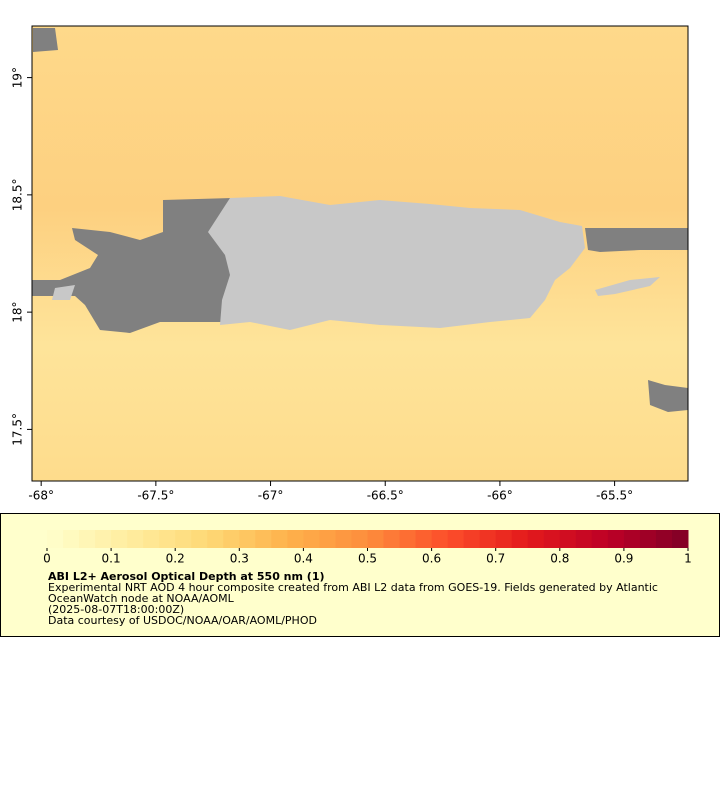 This screenshot has width=720, height=800. What do you see at coordinates (18, 77) in the screenshot?
I see `y-tick-label: 19°` at bounding box center [18, 77].